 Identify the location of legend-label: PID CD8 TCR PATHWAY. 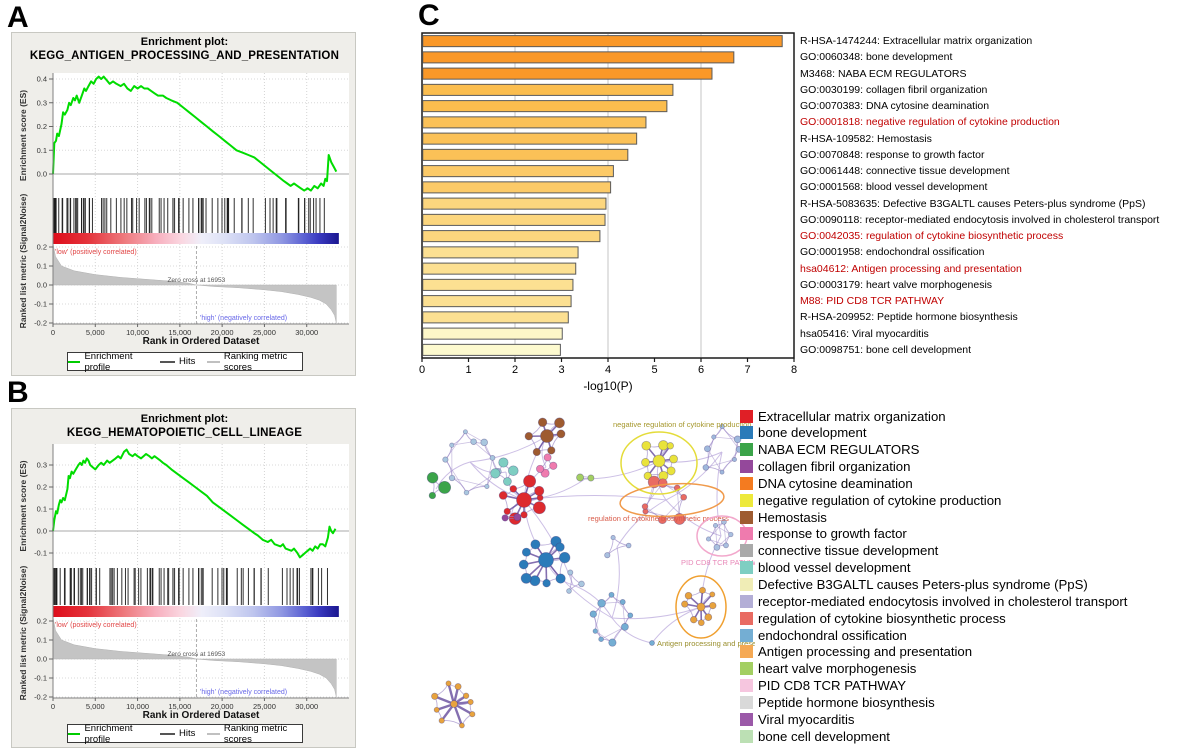
(832, 686).